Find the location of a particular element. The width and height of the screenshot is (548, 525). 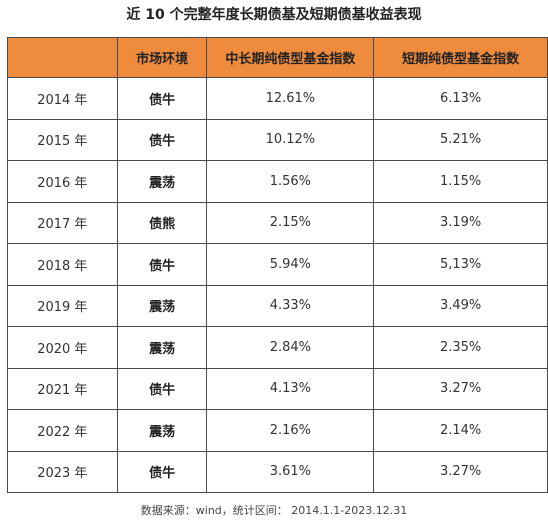

long-term-return-cell: 4.33% is located at coordinates (290, 305).